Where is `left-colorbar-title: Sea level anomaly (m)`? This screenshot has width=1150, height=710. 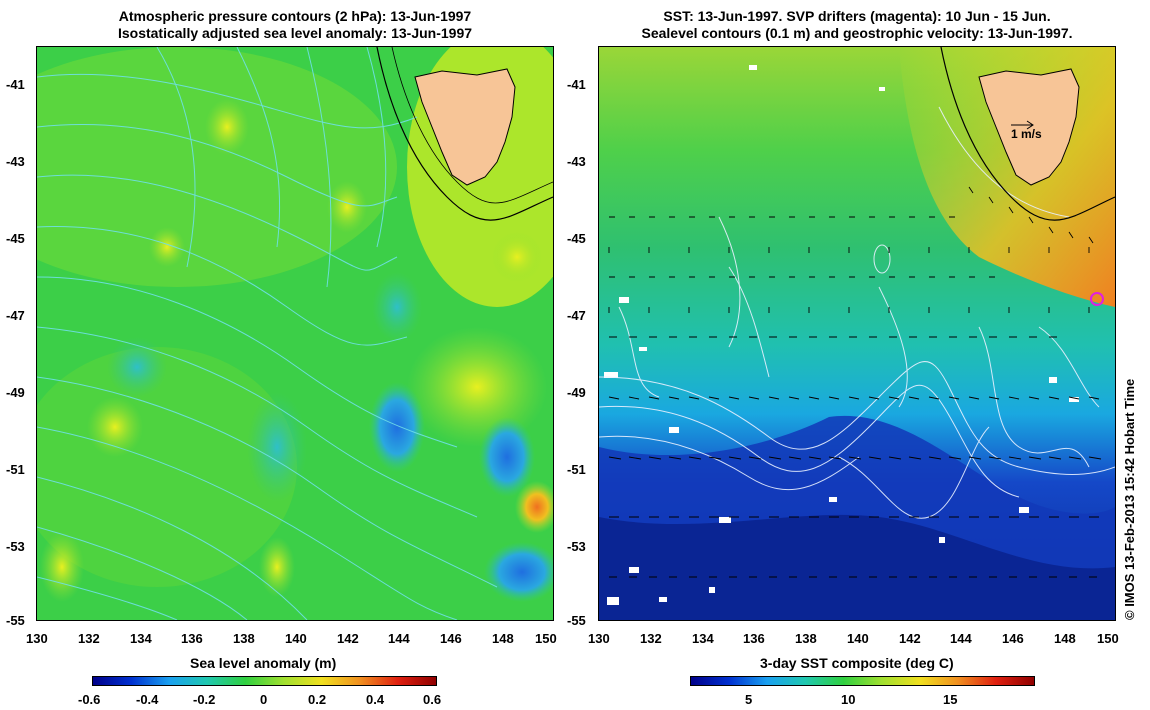
left-colorbar-title: Sea level anomaly (m) is located at coordinates (263, 663).